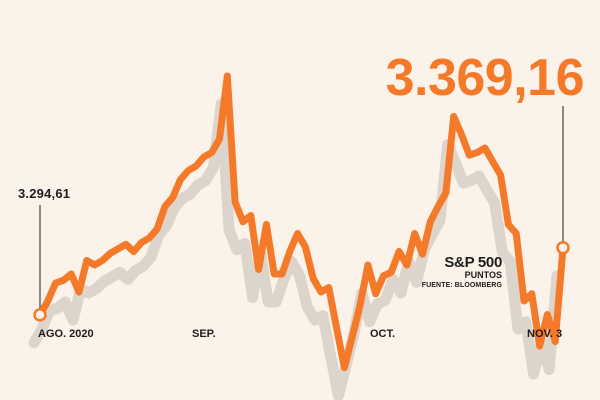 The width and height of the screenshot is (600, 400). Describe the element at coordinates (485, 78) in the screenshot. I see `end-value-label: 3.369,16` at that location.